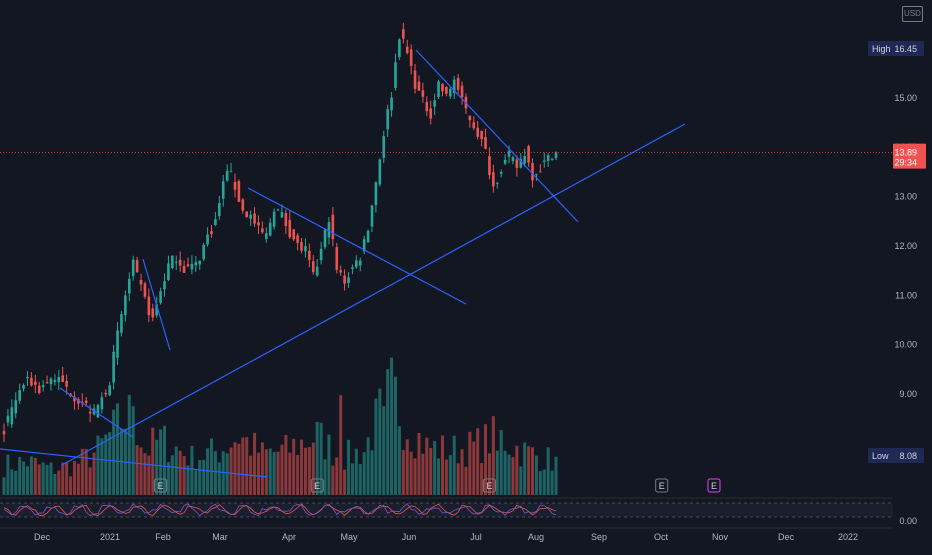  I want to click on y-tick-label: 13.00, so click(905, 197).